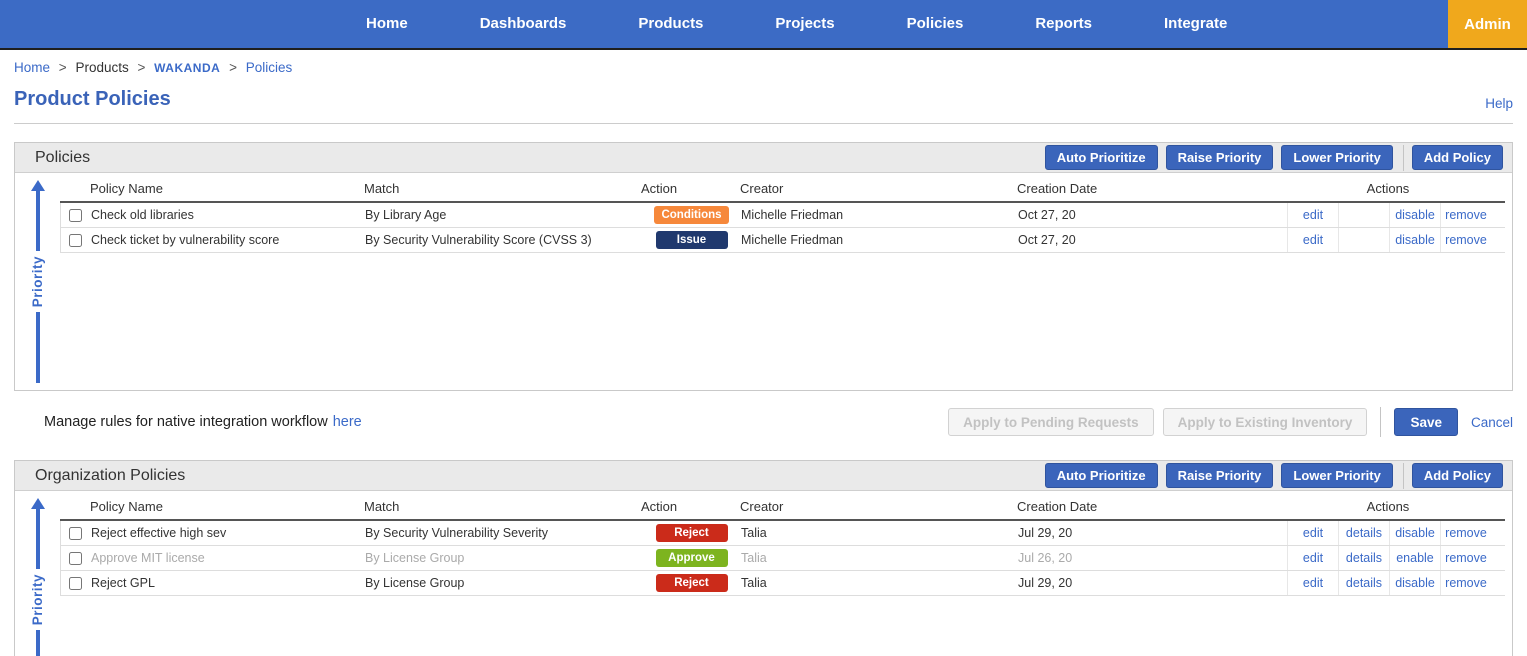  Describe the element at coordinates (1265, 422) in the screenshot. I see `apply-existing-button: Apply to Existing Inventory` at that location.